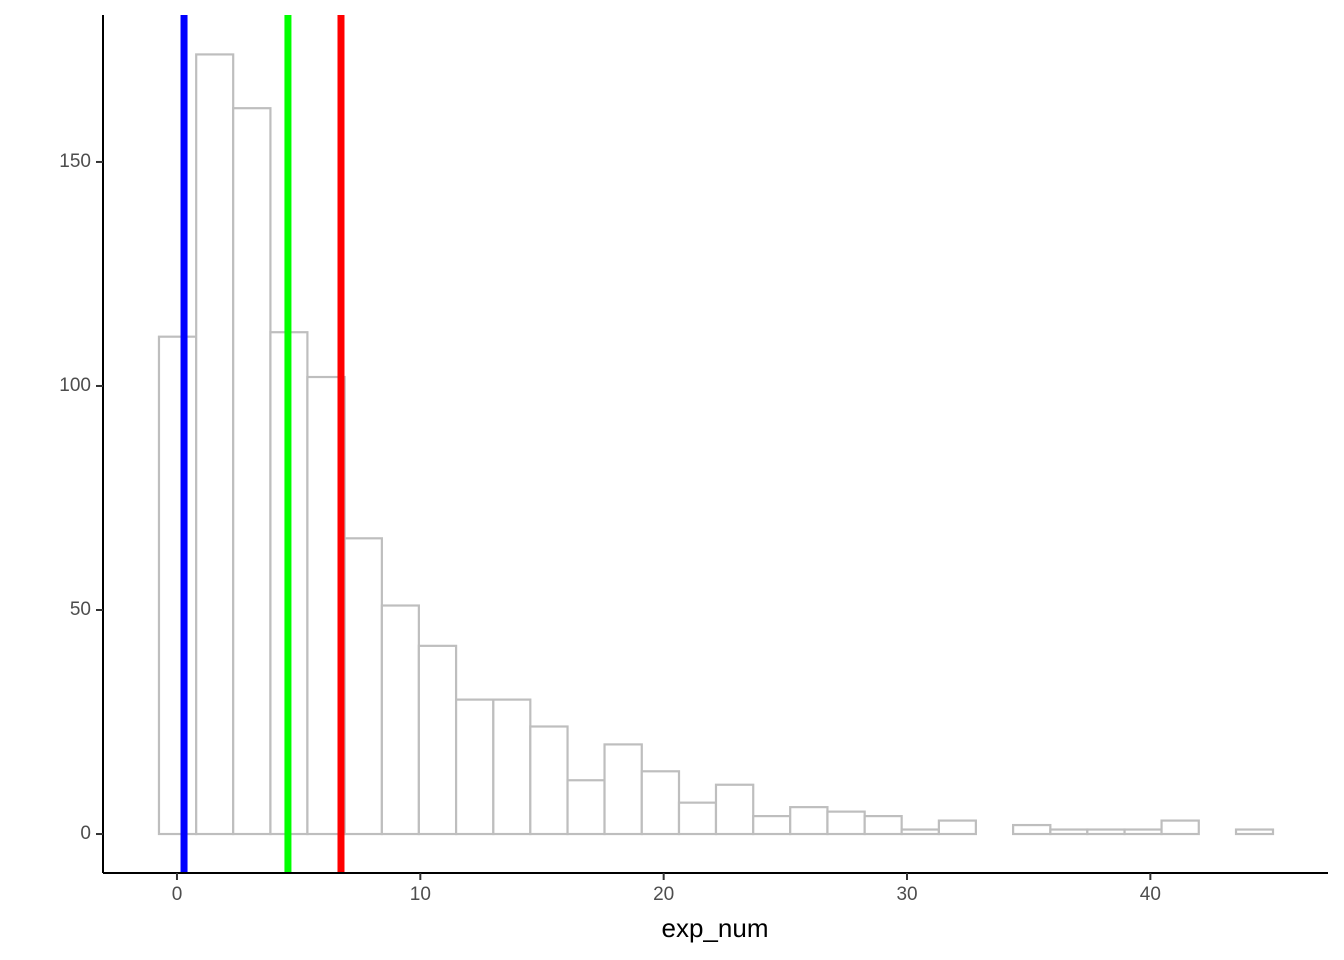 This screenshot has height=960, width=1344. I want to click on x-axis-label: exp_num, so click(715, 928).